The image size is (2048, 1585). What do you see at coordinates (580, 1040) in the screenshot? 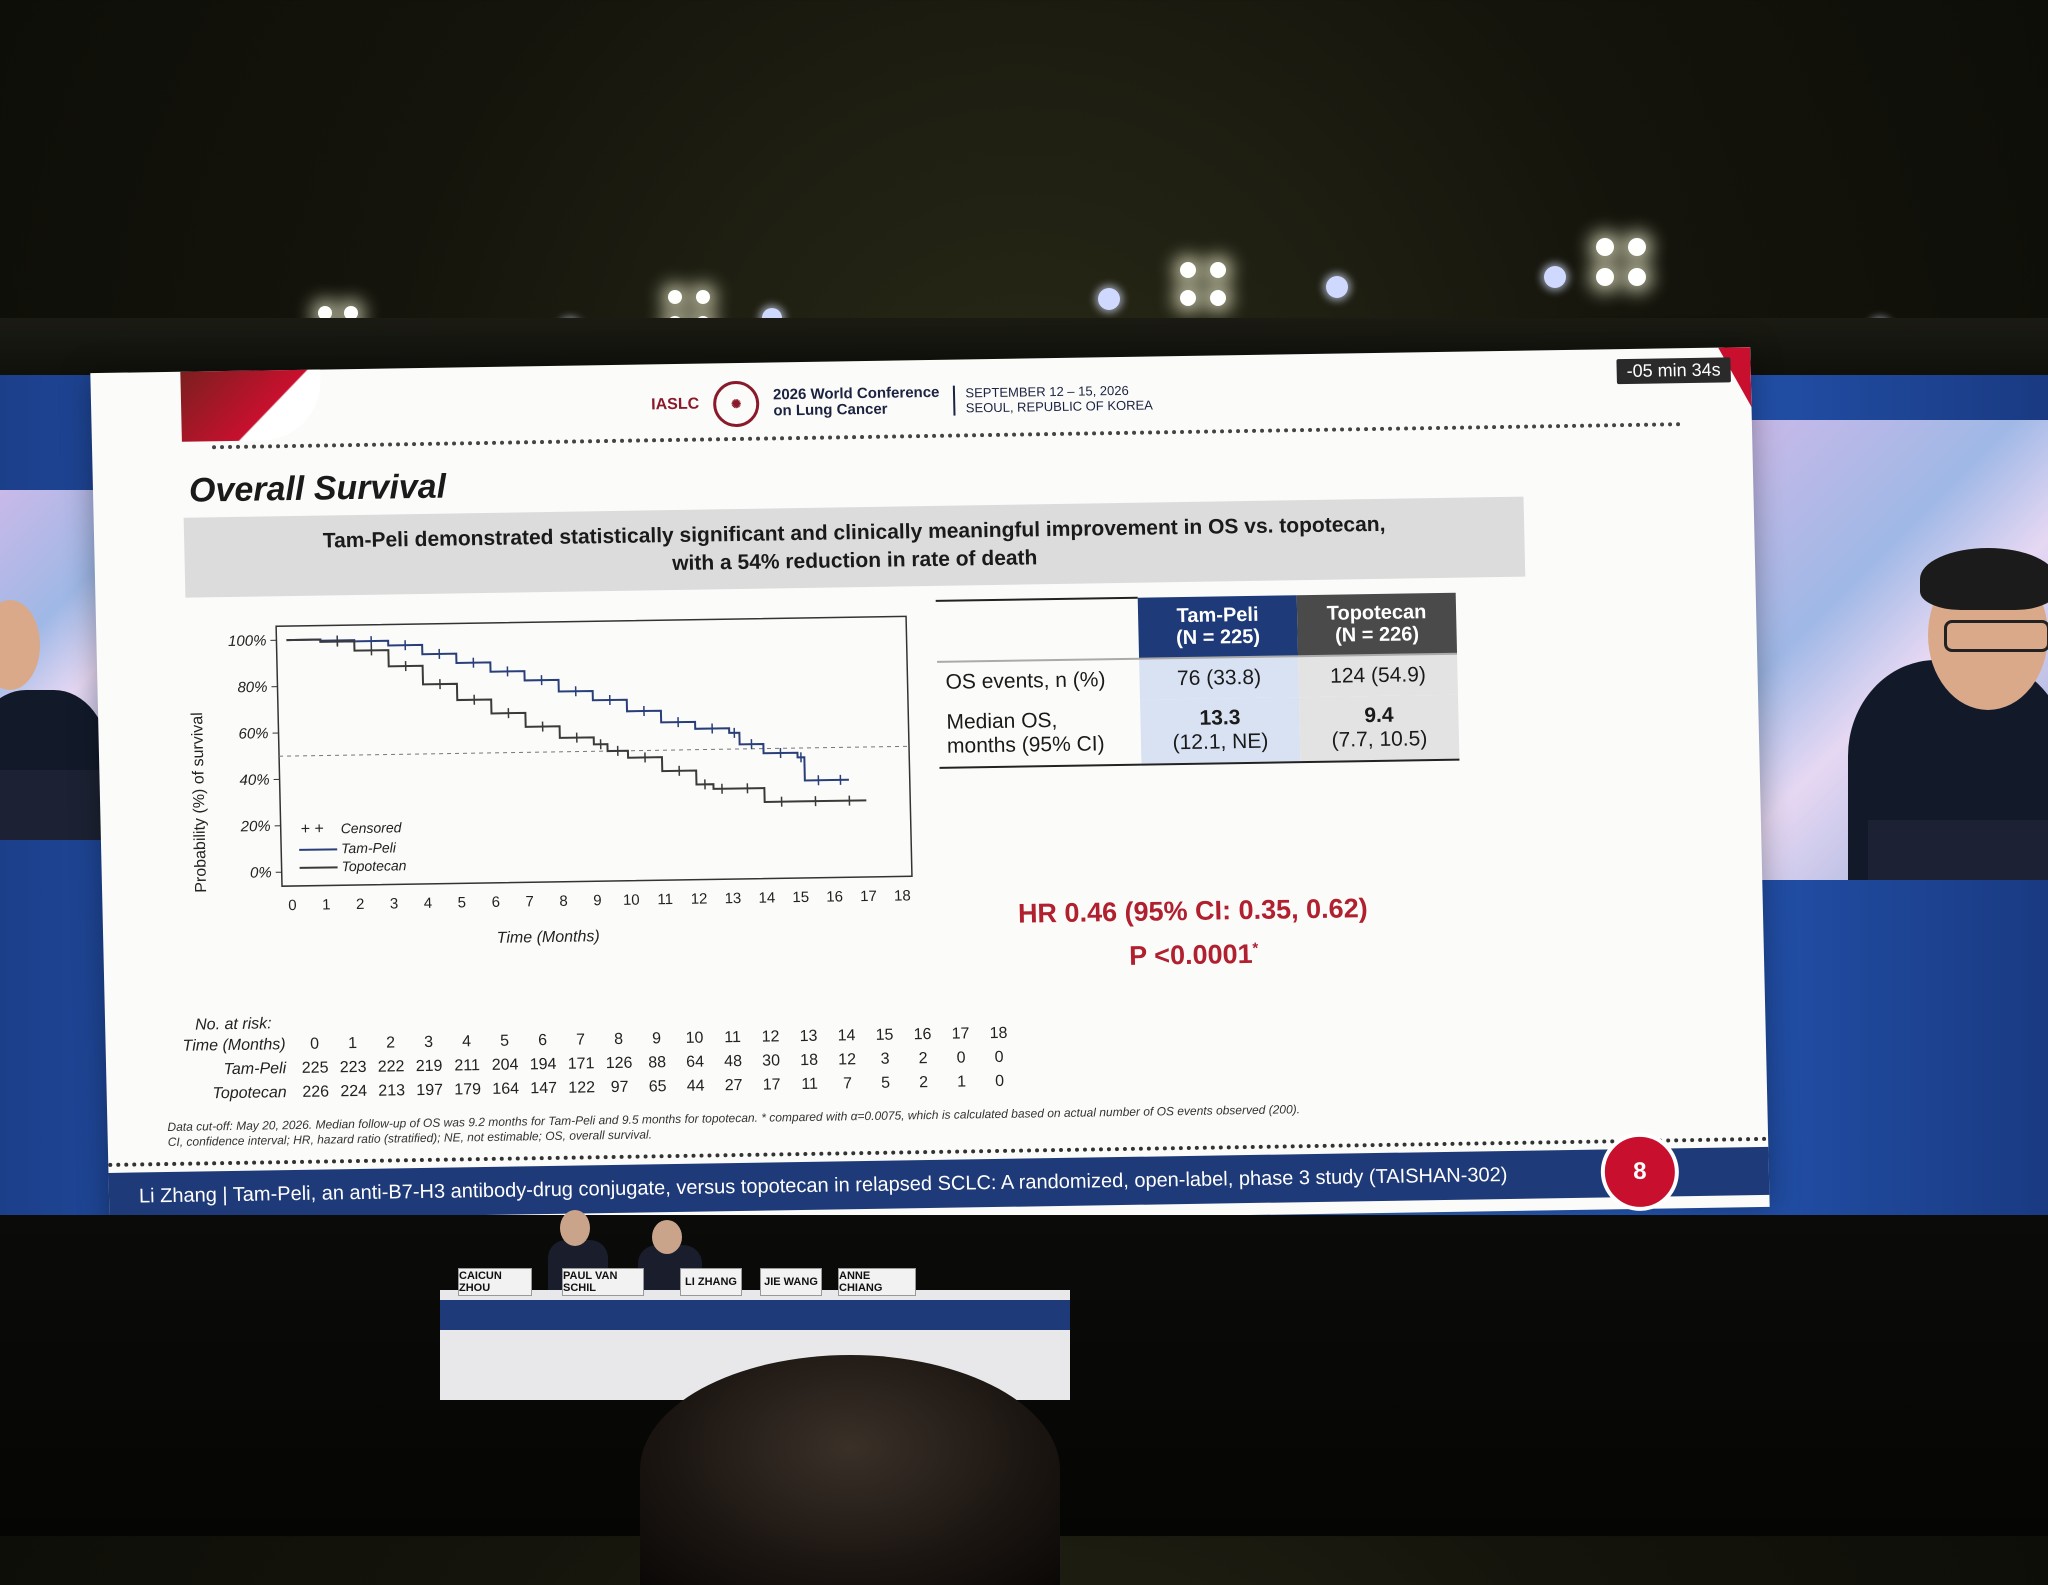
I see `risk-time-cell: 7` at bounding box center [580, 1040].